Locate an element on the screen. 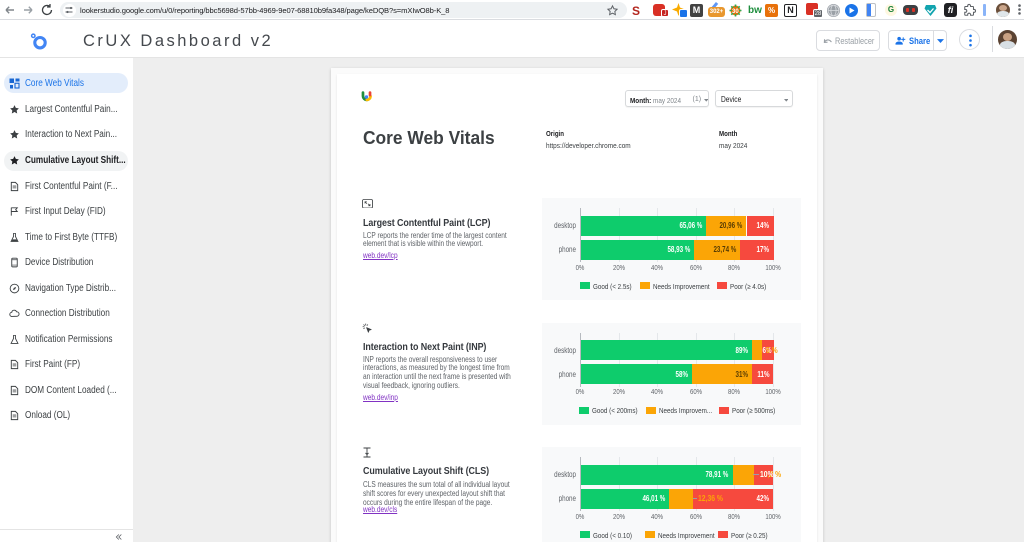 The width and height of the screenshot is (1024, 542). svg-text: 30 is located at coordinates (735, 12).